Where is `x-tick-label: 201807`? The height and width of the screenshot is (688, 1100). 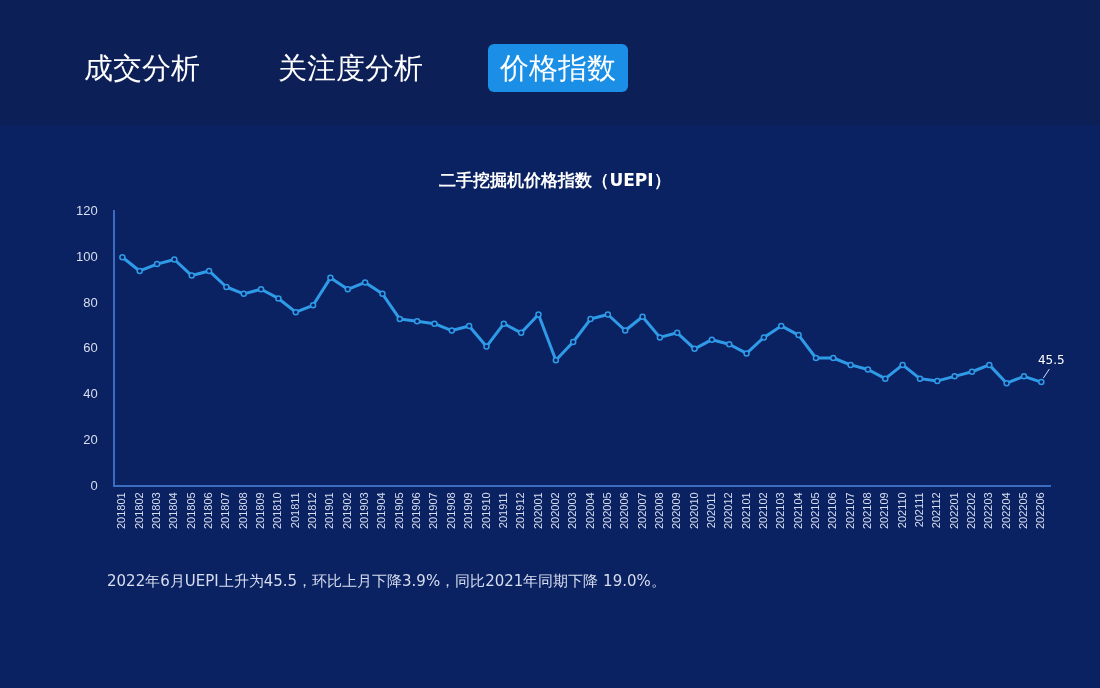 x-tick-label: 201807 is located at coordinates (225, 511).